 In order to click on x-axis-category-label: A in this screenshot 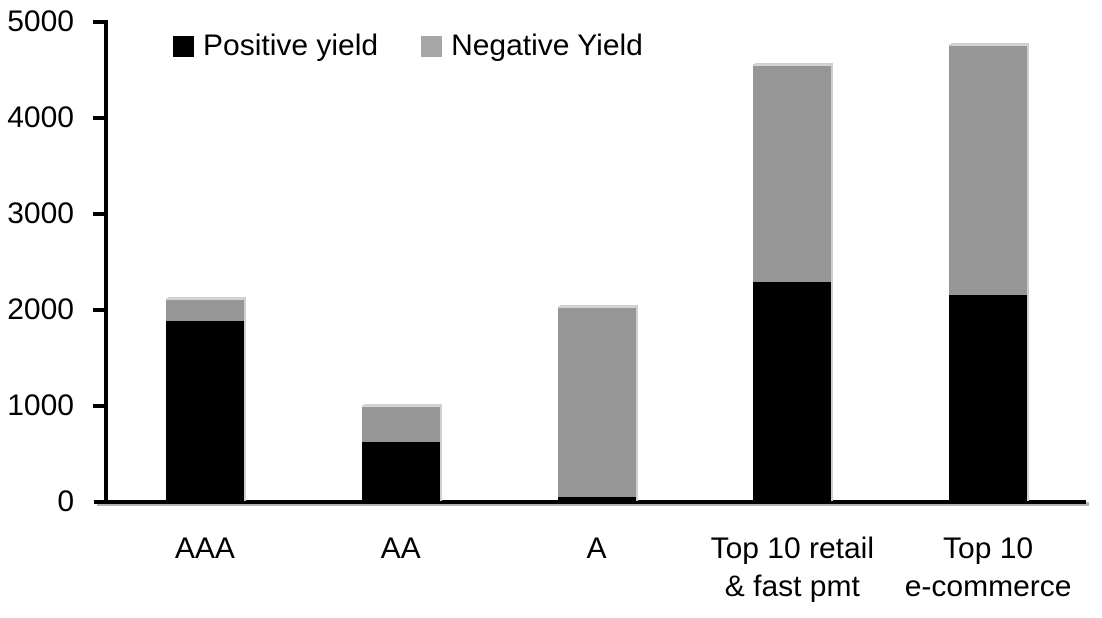, I will do `click(596, 548)`.